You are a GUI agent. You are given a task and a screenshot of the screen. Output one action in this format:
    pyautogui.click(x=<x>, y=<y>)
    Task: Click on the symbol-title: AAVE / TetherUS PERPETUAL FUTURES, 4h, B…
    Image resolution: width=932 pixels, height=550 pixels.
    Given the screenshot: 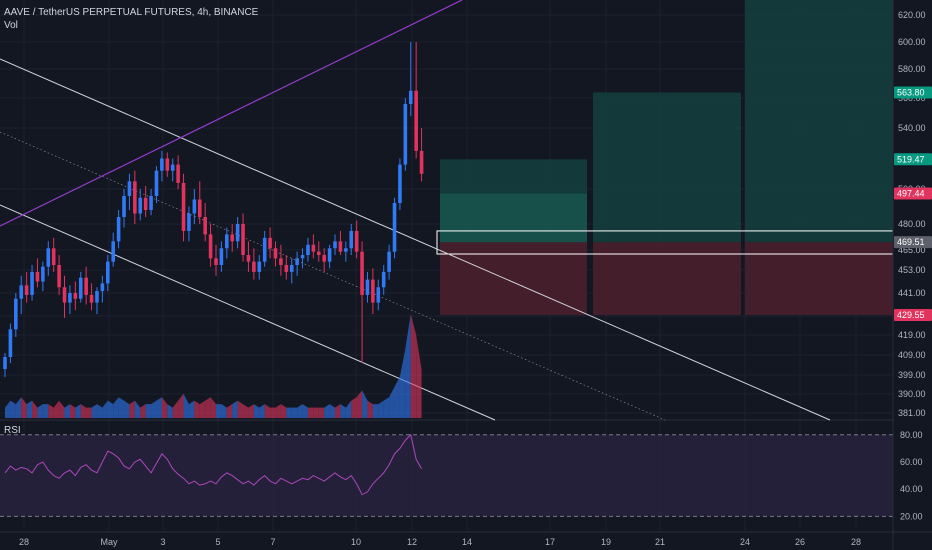 What is the action you would take?
    pyautogui.click(x=131, y=12)
    